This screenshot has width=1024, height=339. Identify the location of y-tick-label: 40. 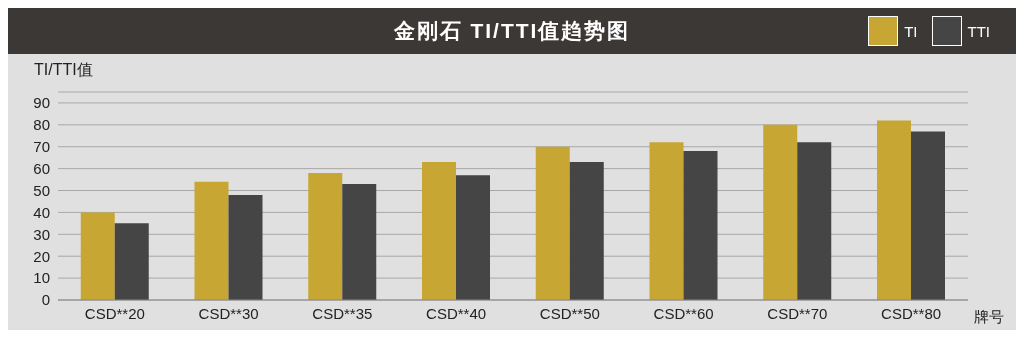
(41, 212).